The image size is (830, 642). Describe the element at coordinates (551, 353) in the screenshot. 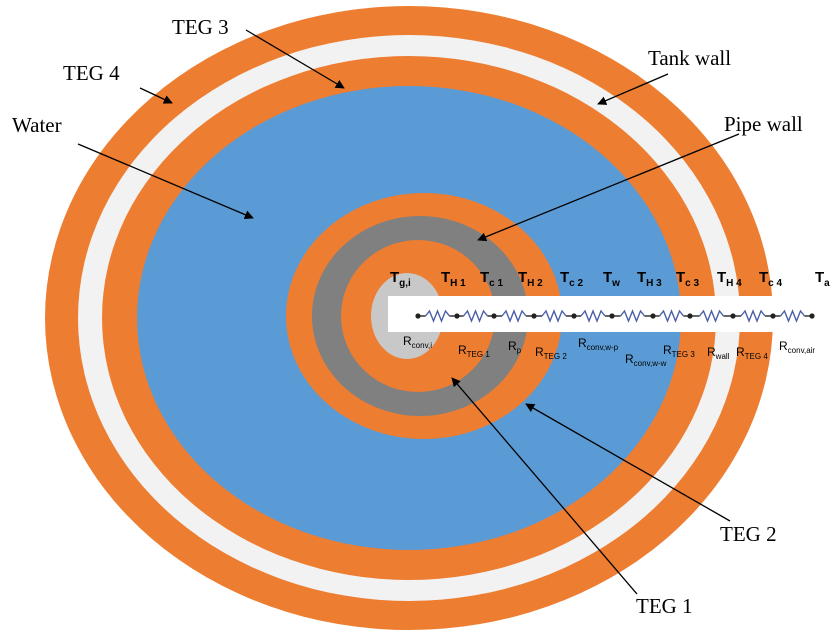

I see `resistance-label: RTEG 2` at that location.